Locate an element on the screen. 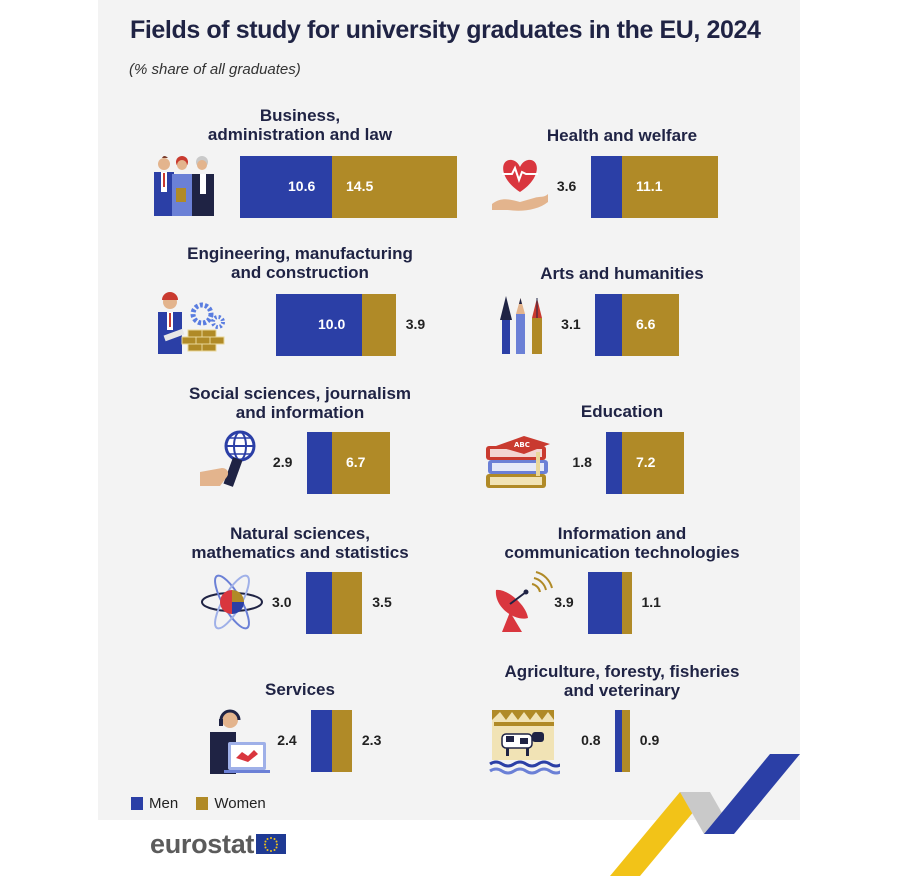  value-label-men-education: 1.8 is located at coordinates (582, 462).